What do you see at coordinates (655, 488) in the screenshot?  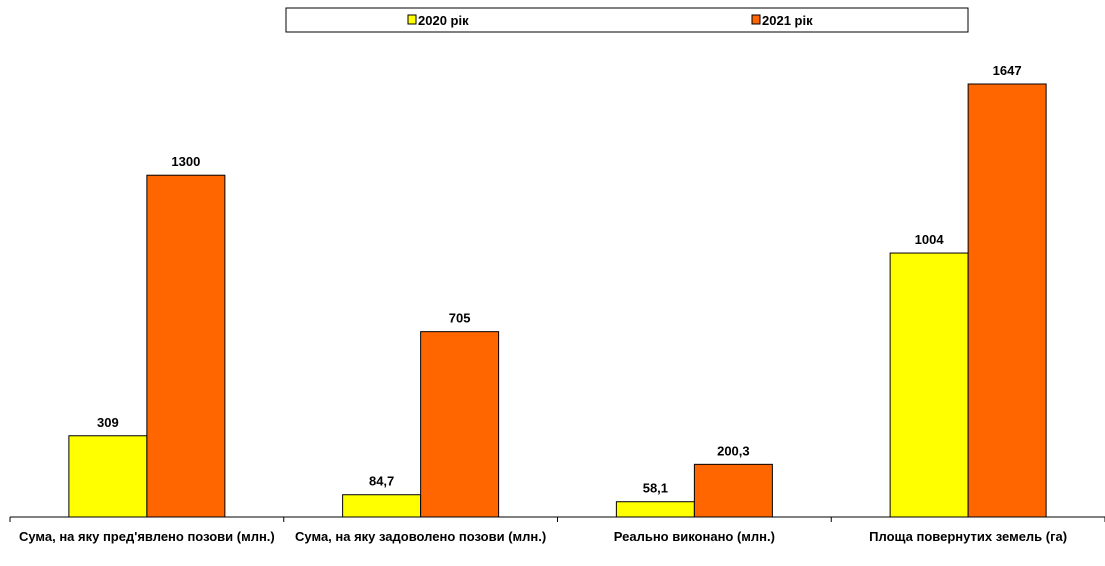 I see `value-label: 58,1` at bounding box center [655, 488].